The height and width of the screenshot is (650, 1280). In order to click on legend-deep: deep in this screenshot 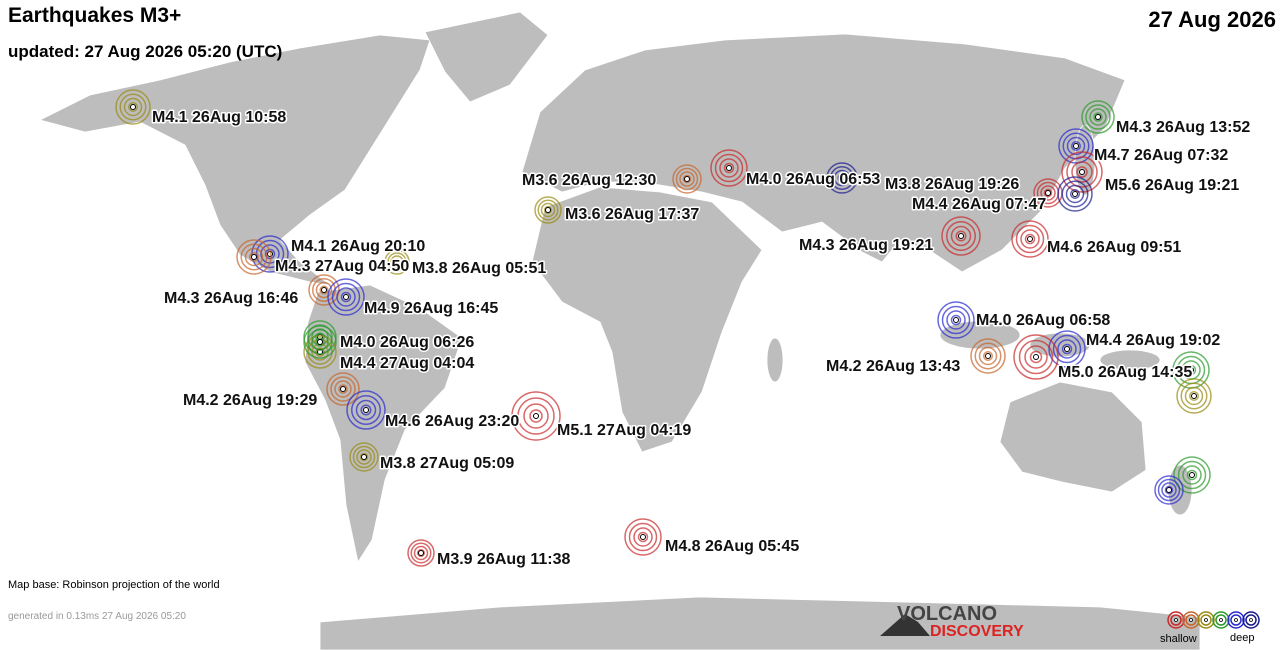, I will do `click(1242, 638)`.